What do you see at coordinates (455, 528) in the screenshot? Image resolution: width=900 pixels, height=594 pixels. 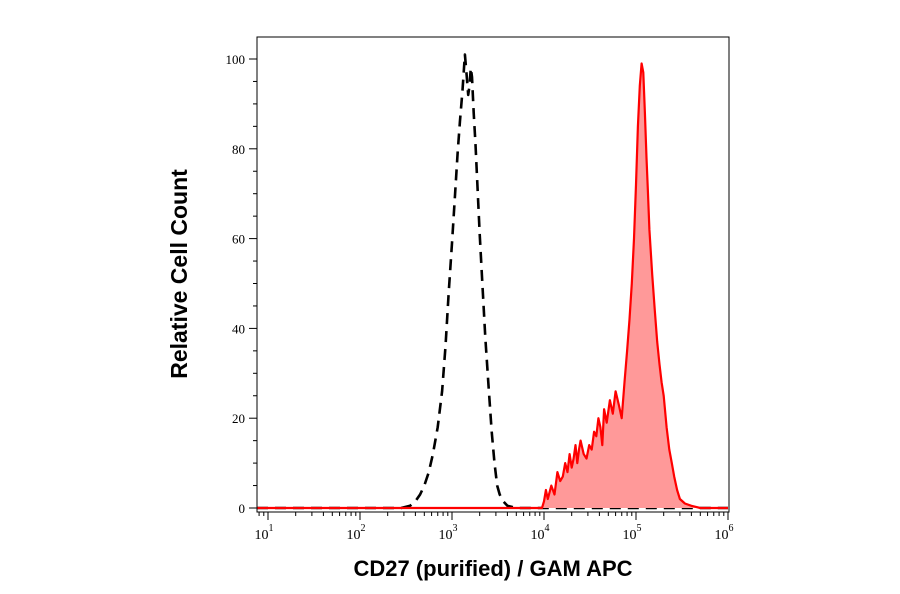 I see `x-tick-exponent: 3` at bounding box center [455, 528].